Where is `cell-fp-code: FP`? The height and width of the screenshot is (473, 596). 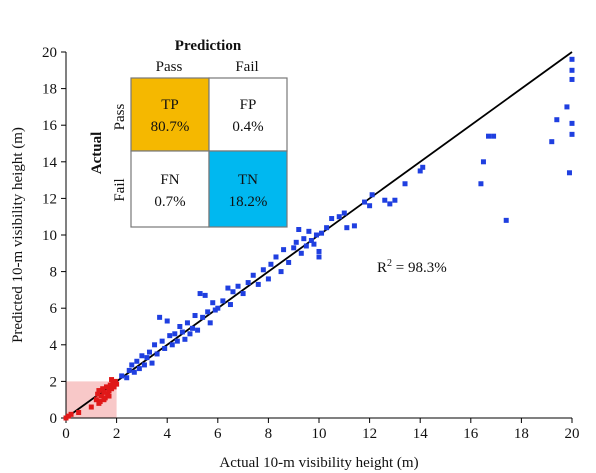
cell-fp-code: FP is located at coordinates (248, 105).